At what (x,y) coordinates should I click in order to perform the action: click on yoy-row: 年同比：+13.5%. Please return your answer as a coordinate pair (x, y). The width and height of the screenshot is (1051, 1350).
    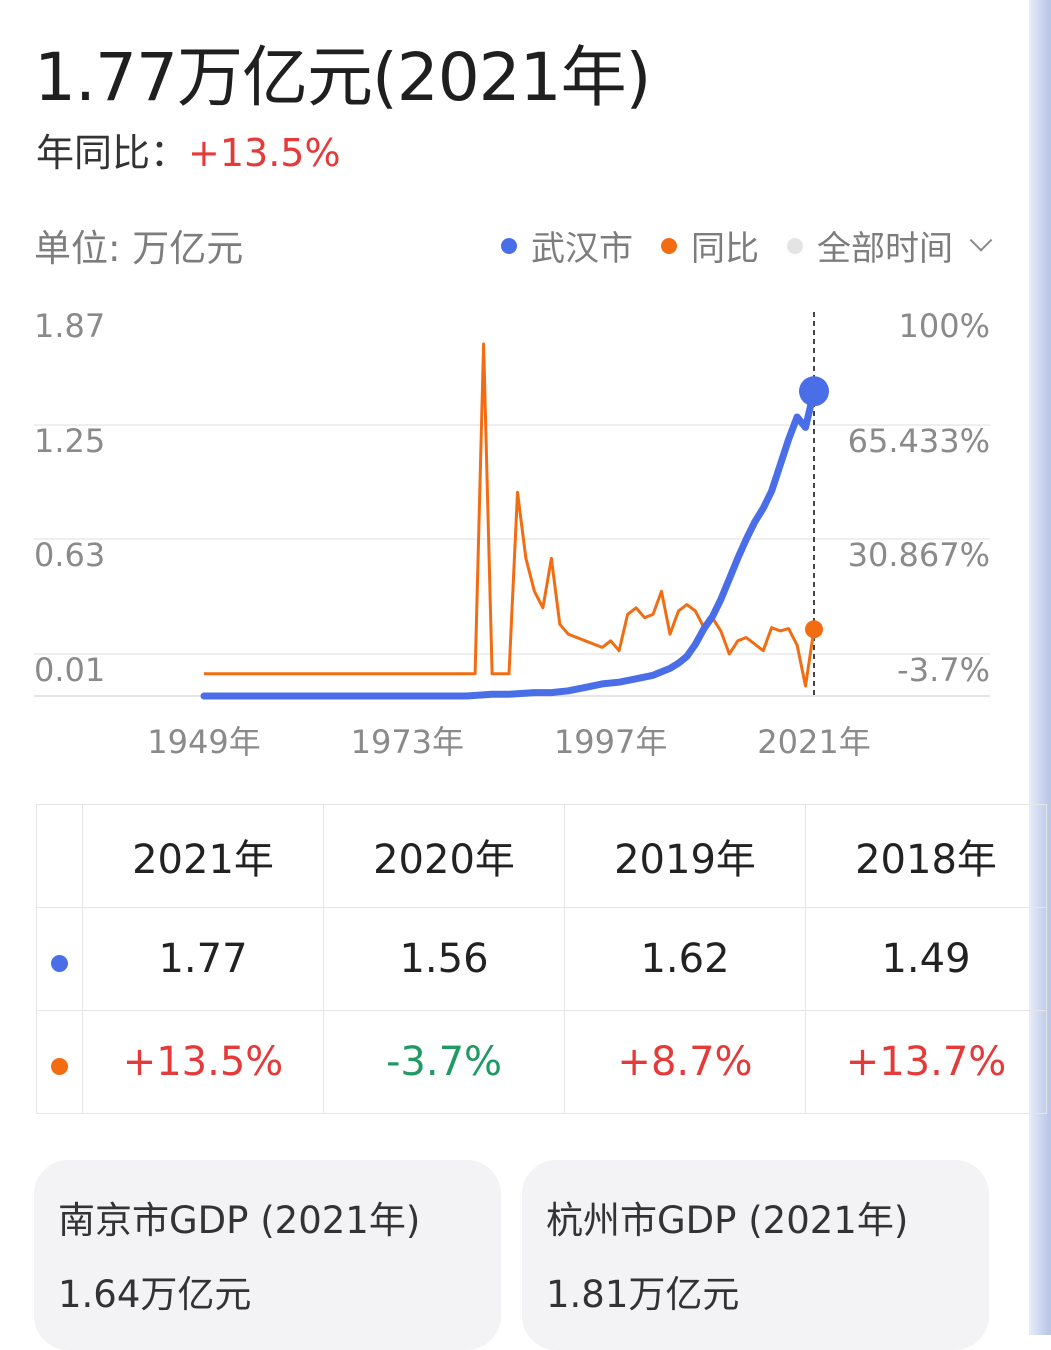
    Looking at the image, I should click on (188, 149).